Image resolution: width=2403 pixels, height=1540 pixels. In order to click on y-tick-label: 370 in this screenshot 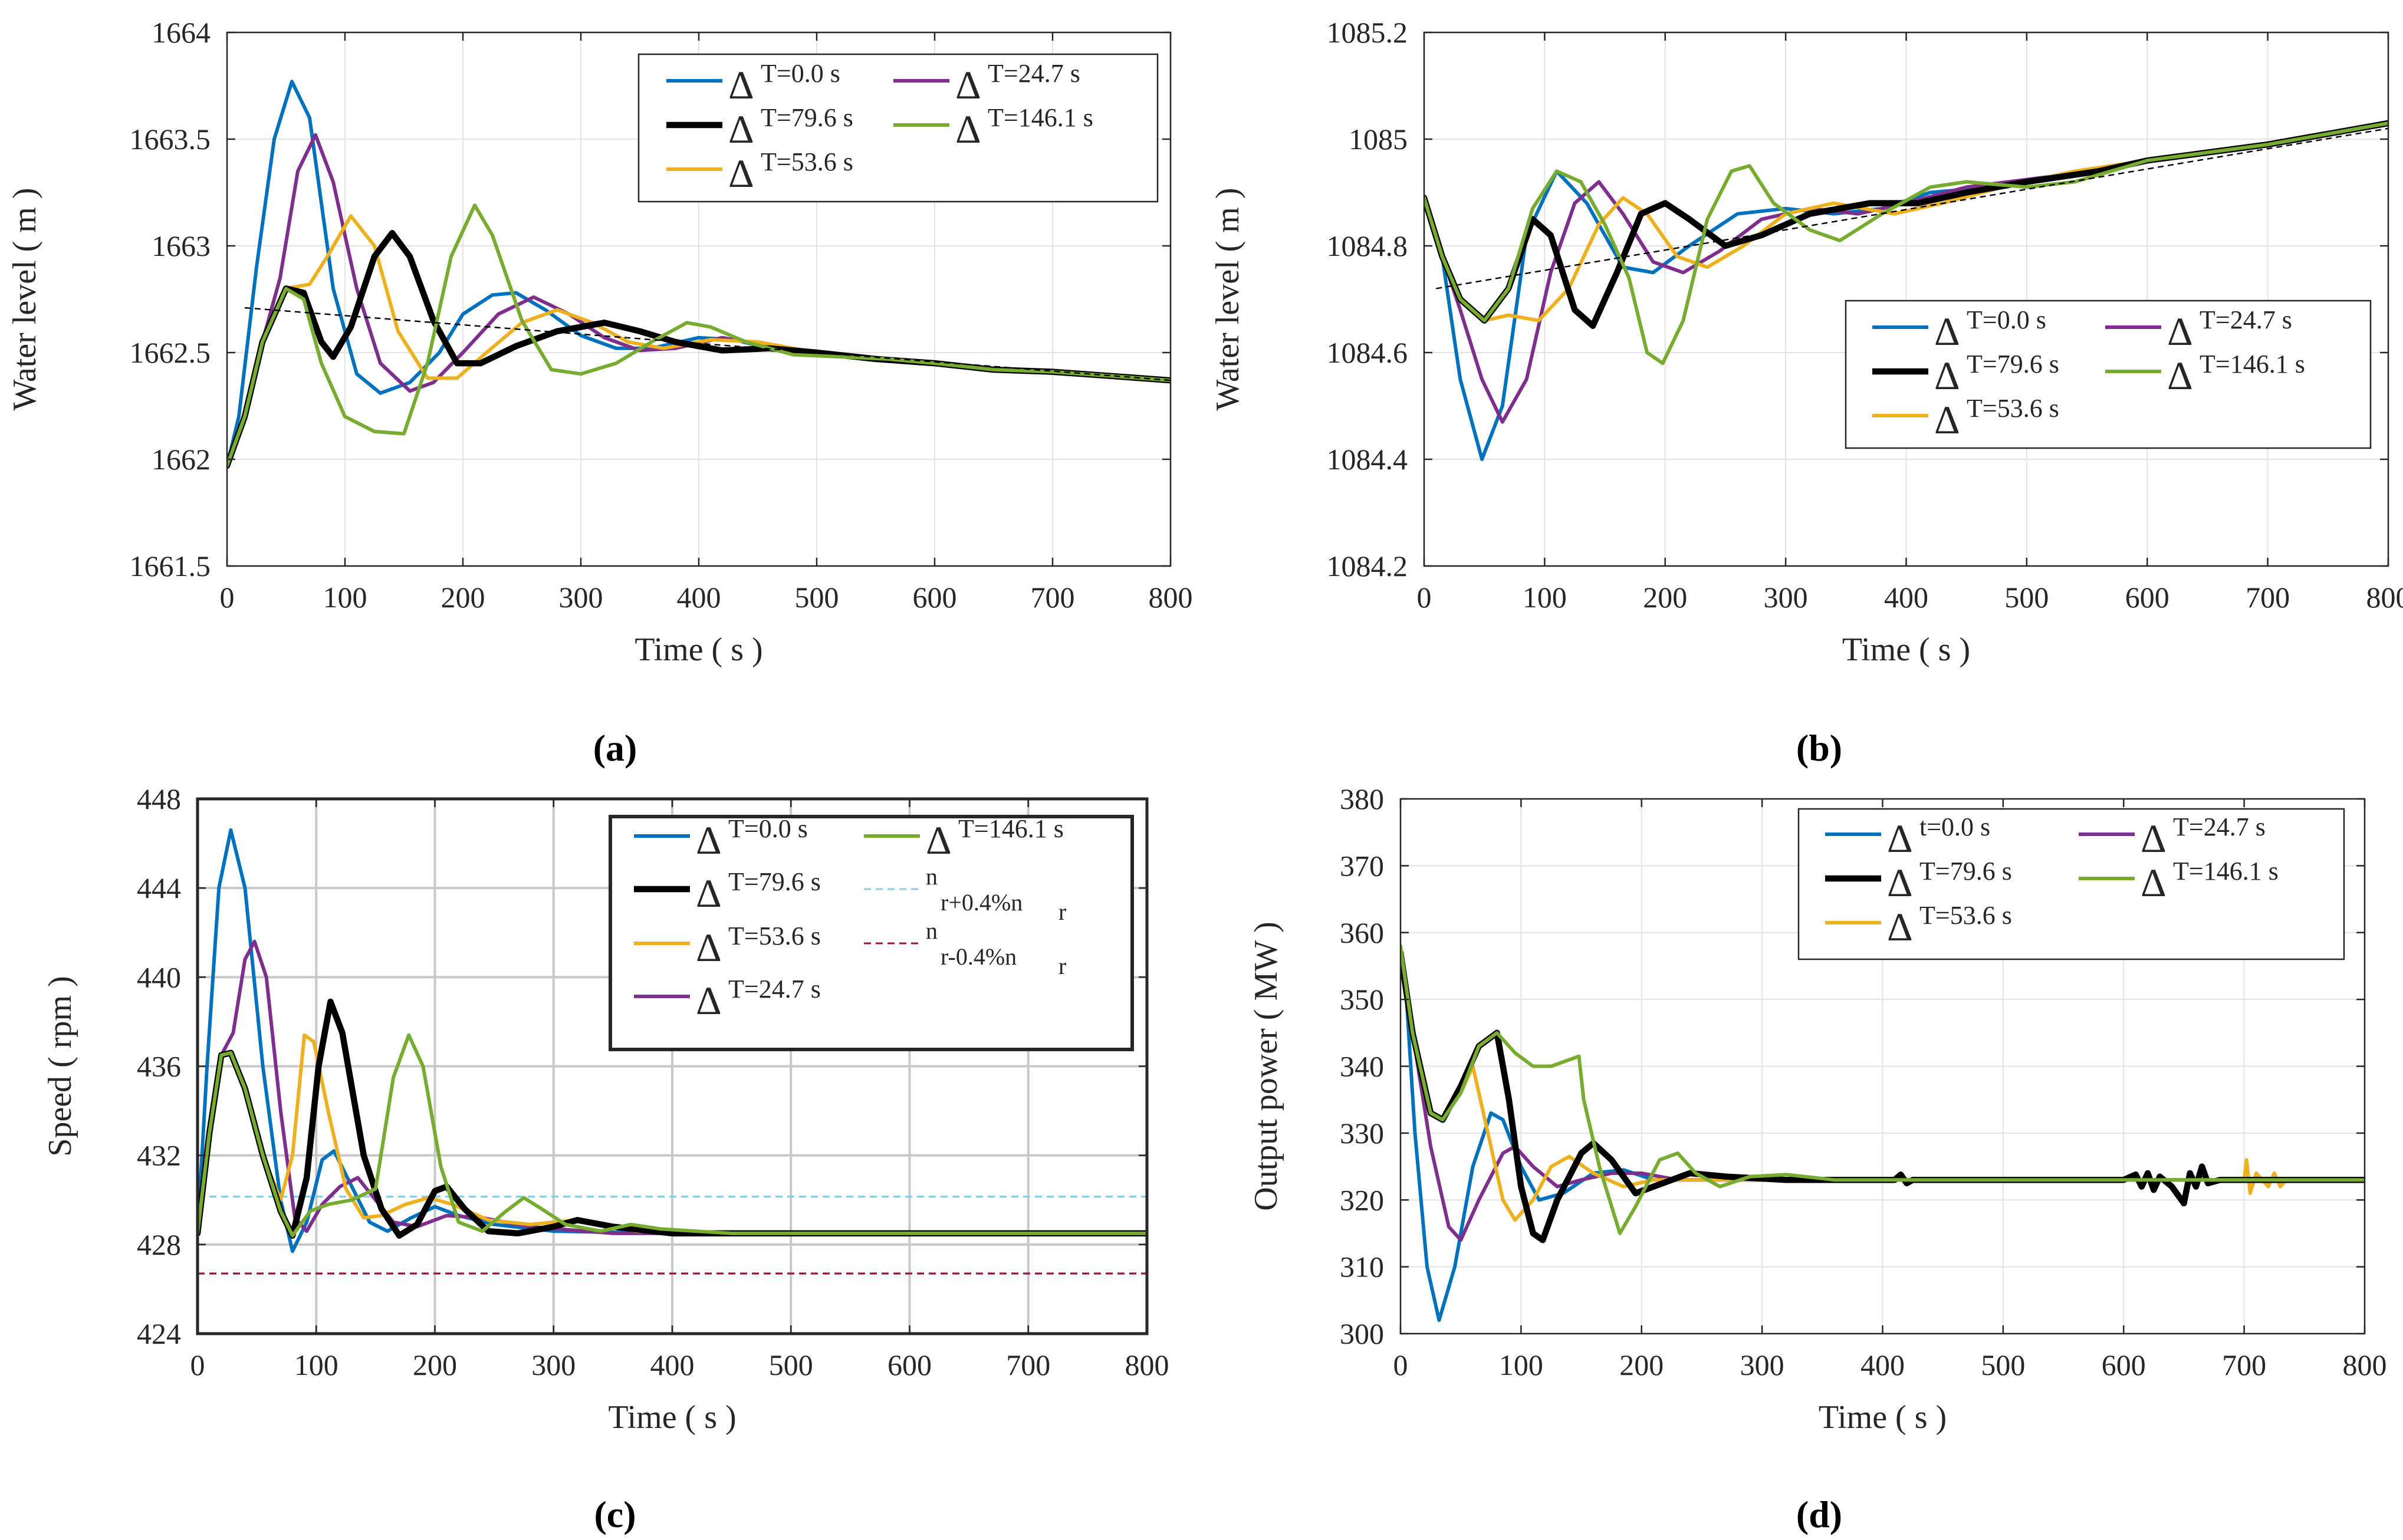, I will do `click(1362, 865)`.